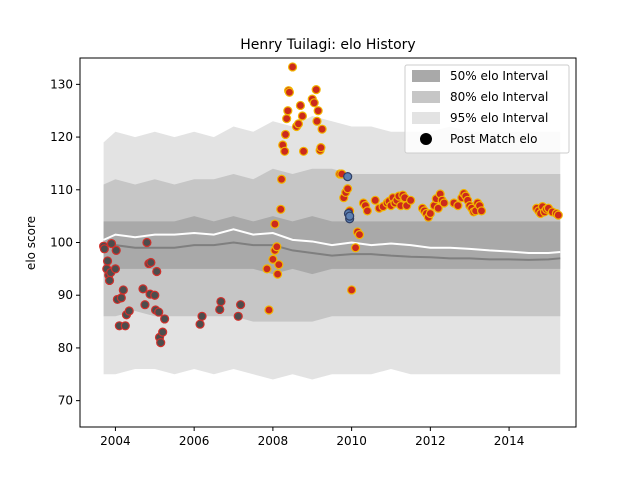  What do you see at coordinates (273, 441) in the screenshot?
I see `x-tick-label: 2008` at bounding box center [273, 441].